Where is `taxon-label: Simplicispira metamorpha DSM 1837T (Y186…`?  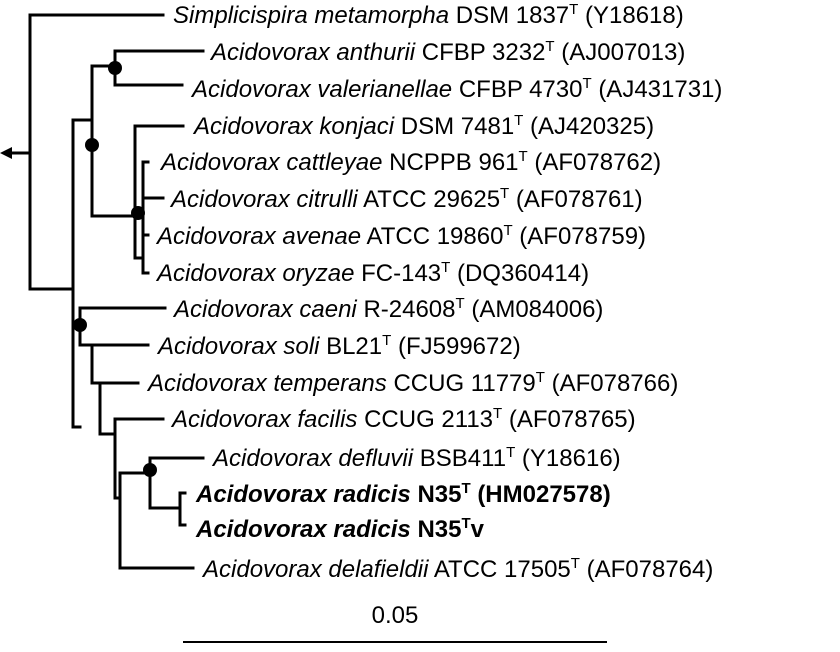
taxon-label: Simplicispira metamorpha DSM 1837T (Y186… is located at coordinates (428, 15).